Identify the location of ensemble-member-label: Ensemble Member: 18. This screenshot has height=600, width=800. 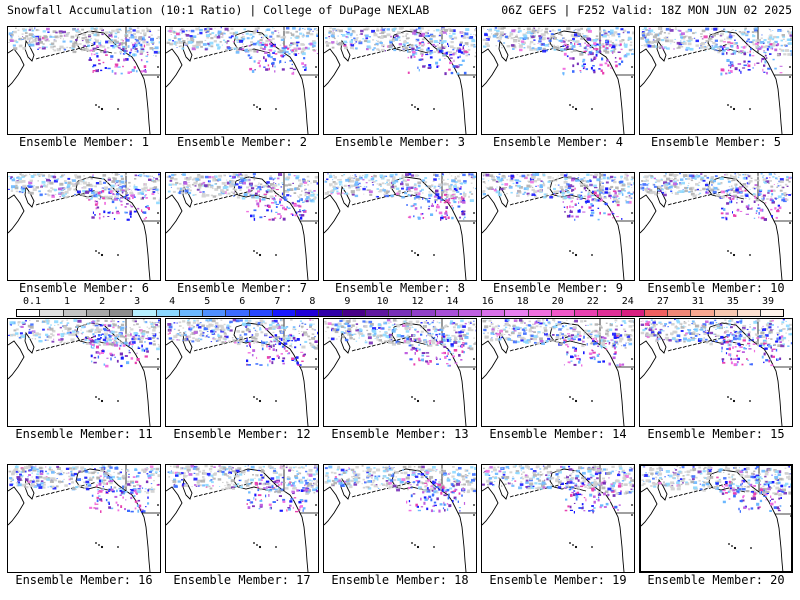
(400, 580).